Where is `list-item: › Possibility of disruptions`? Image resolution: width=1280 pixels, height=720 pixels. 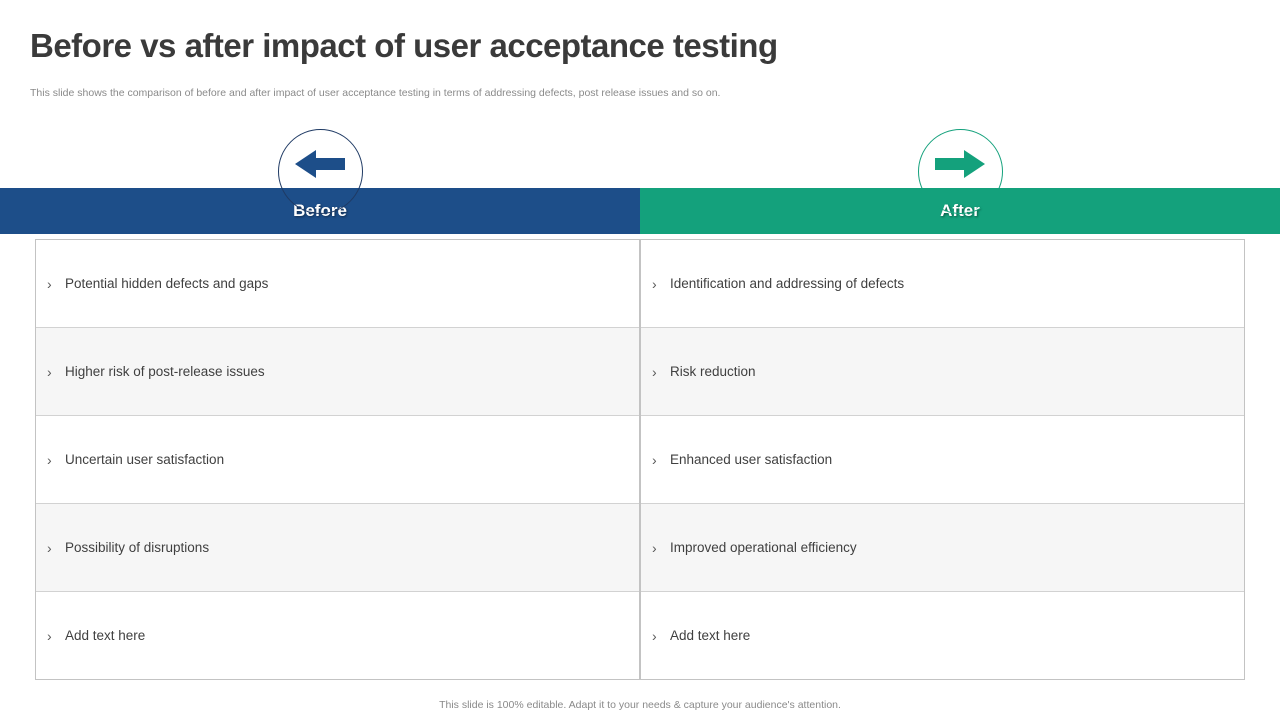
list-item: › Possibility of disruptions is located at coordinates (337, 548).